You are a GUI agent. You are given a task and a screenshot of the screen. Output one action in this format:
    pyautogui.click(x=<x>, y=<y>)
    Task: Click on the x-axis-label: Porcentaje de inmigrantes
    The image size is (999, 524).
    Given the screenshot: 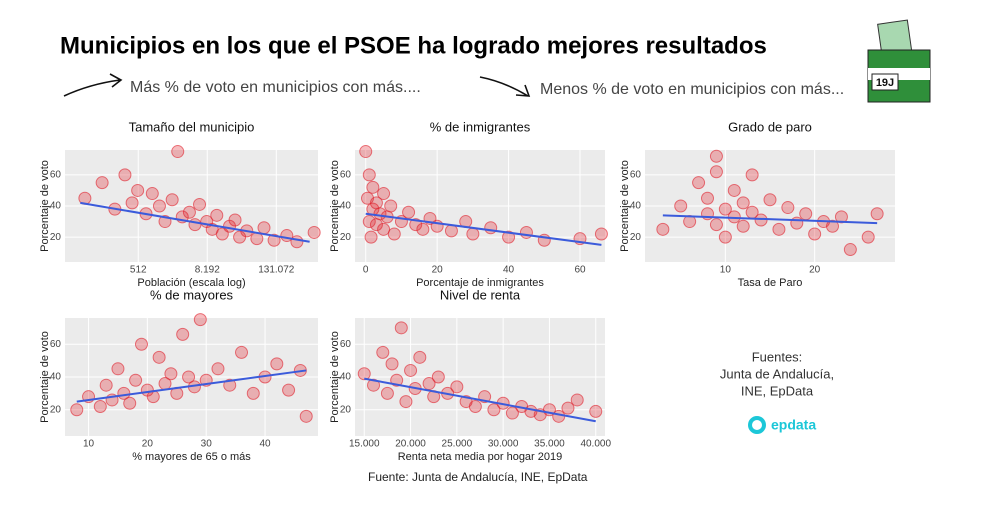 What is the action you would take?
    pyautogui.click(x=480, y=283)
    